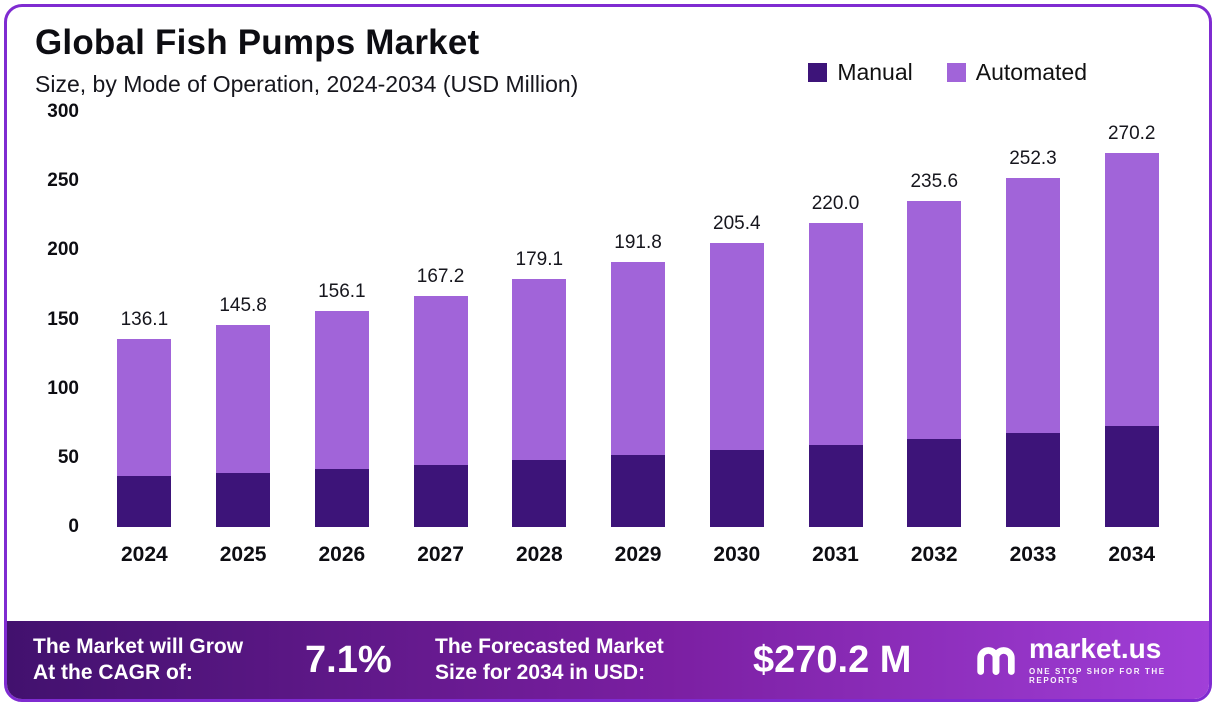 This screenshot has width=1216, height=710. Describe the element at coordinates (934, 182) in the screenshot. I see `bar-value-label: 235.6` at that location.